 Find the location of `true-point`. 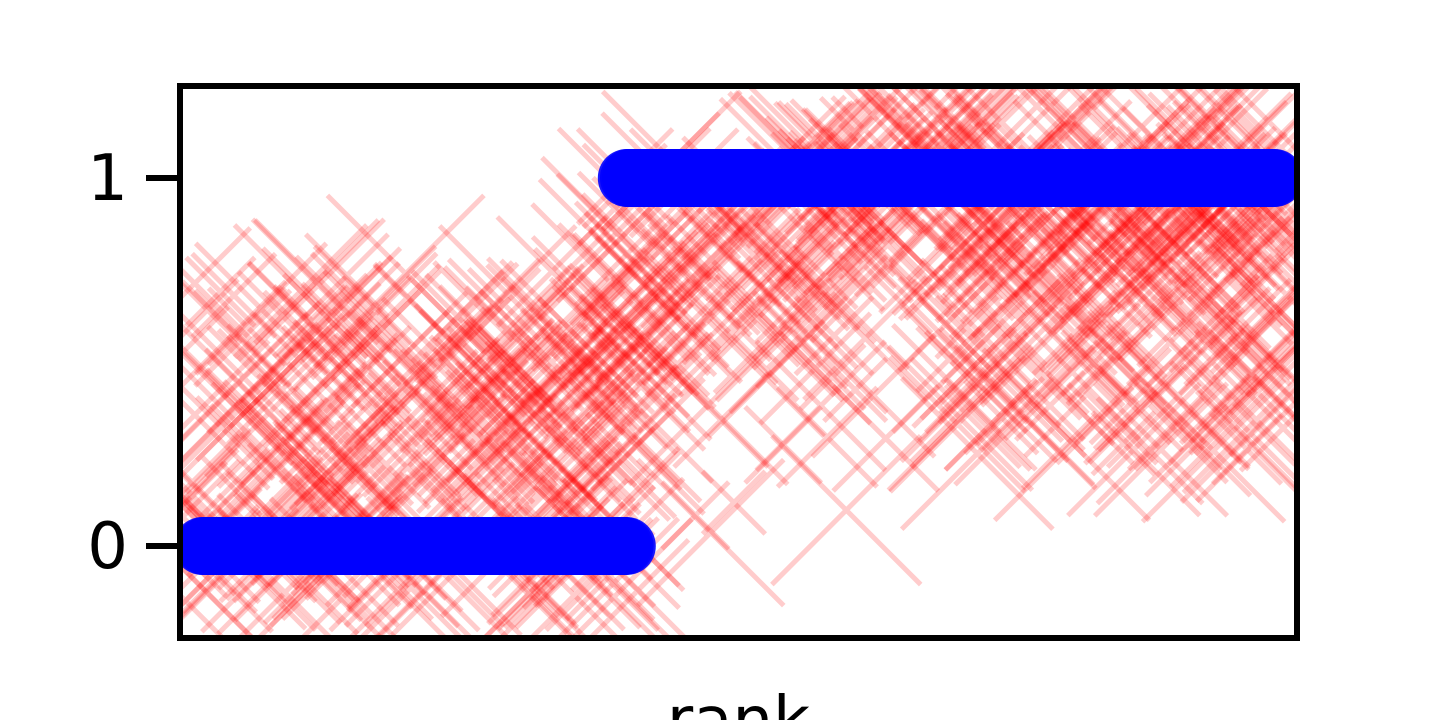

true-point is located at coordinates (1271, 178).